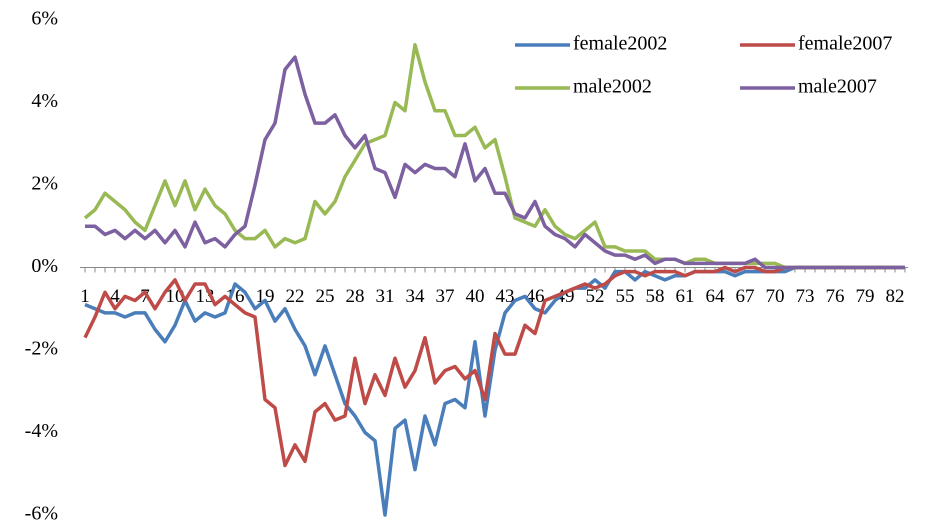  What do you see at coordinates (535, 296) in the screenshot?
I see `x-tick-label: 46` at bounding box center [535, 296].